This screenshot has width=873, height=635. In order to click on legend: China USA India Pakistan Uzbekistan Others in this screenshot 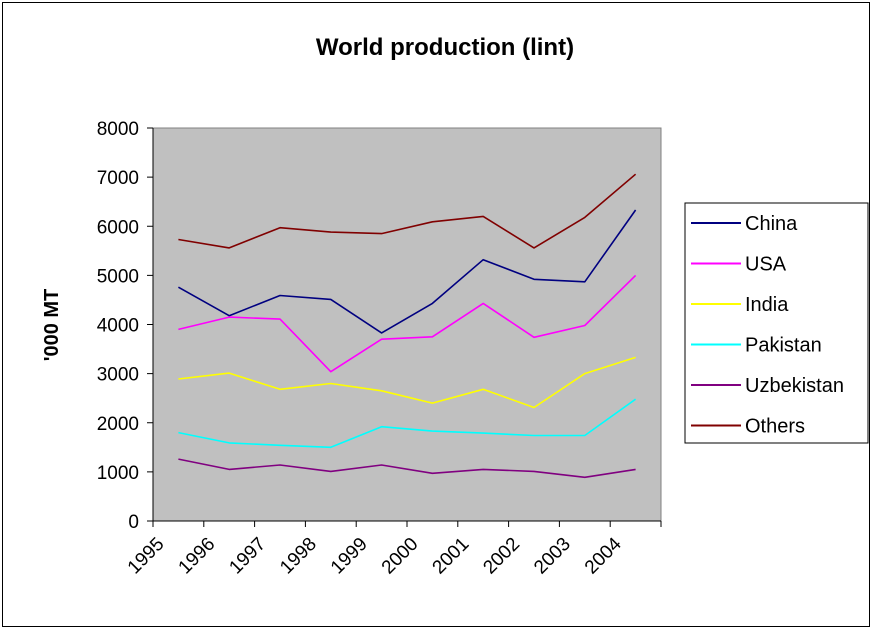, I will do `click(776, 323)`.